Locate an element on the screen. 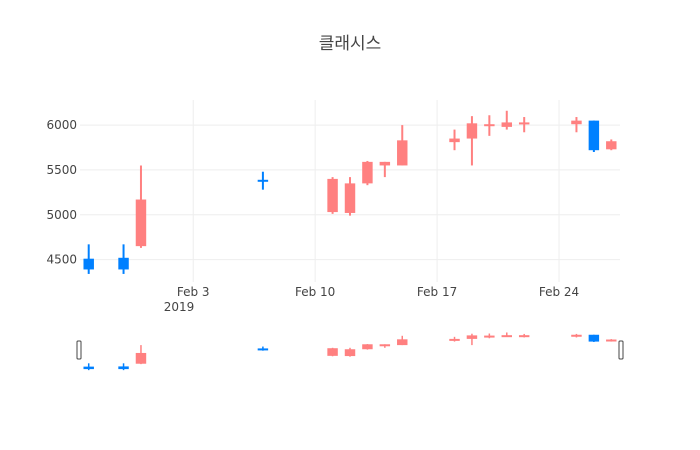  x-tick-label: Feb 3 is located at coordinates (193, 292).